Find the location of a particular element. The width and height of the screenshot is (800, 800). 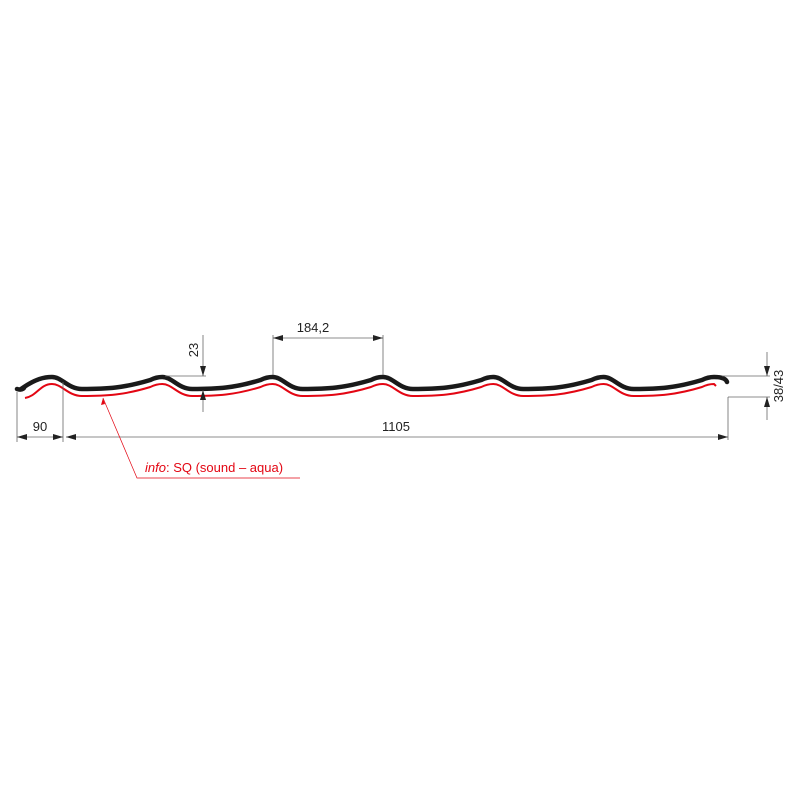

coating-layer-line is located at coordinates (370, 390).